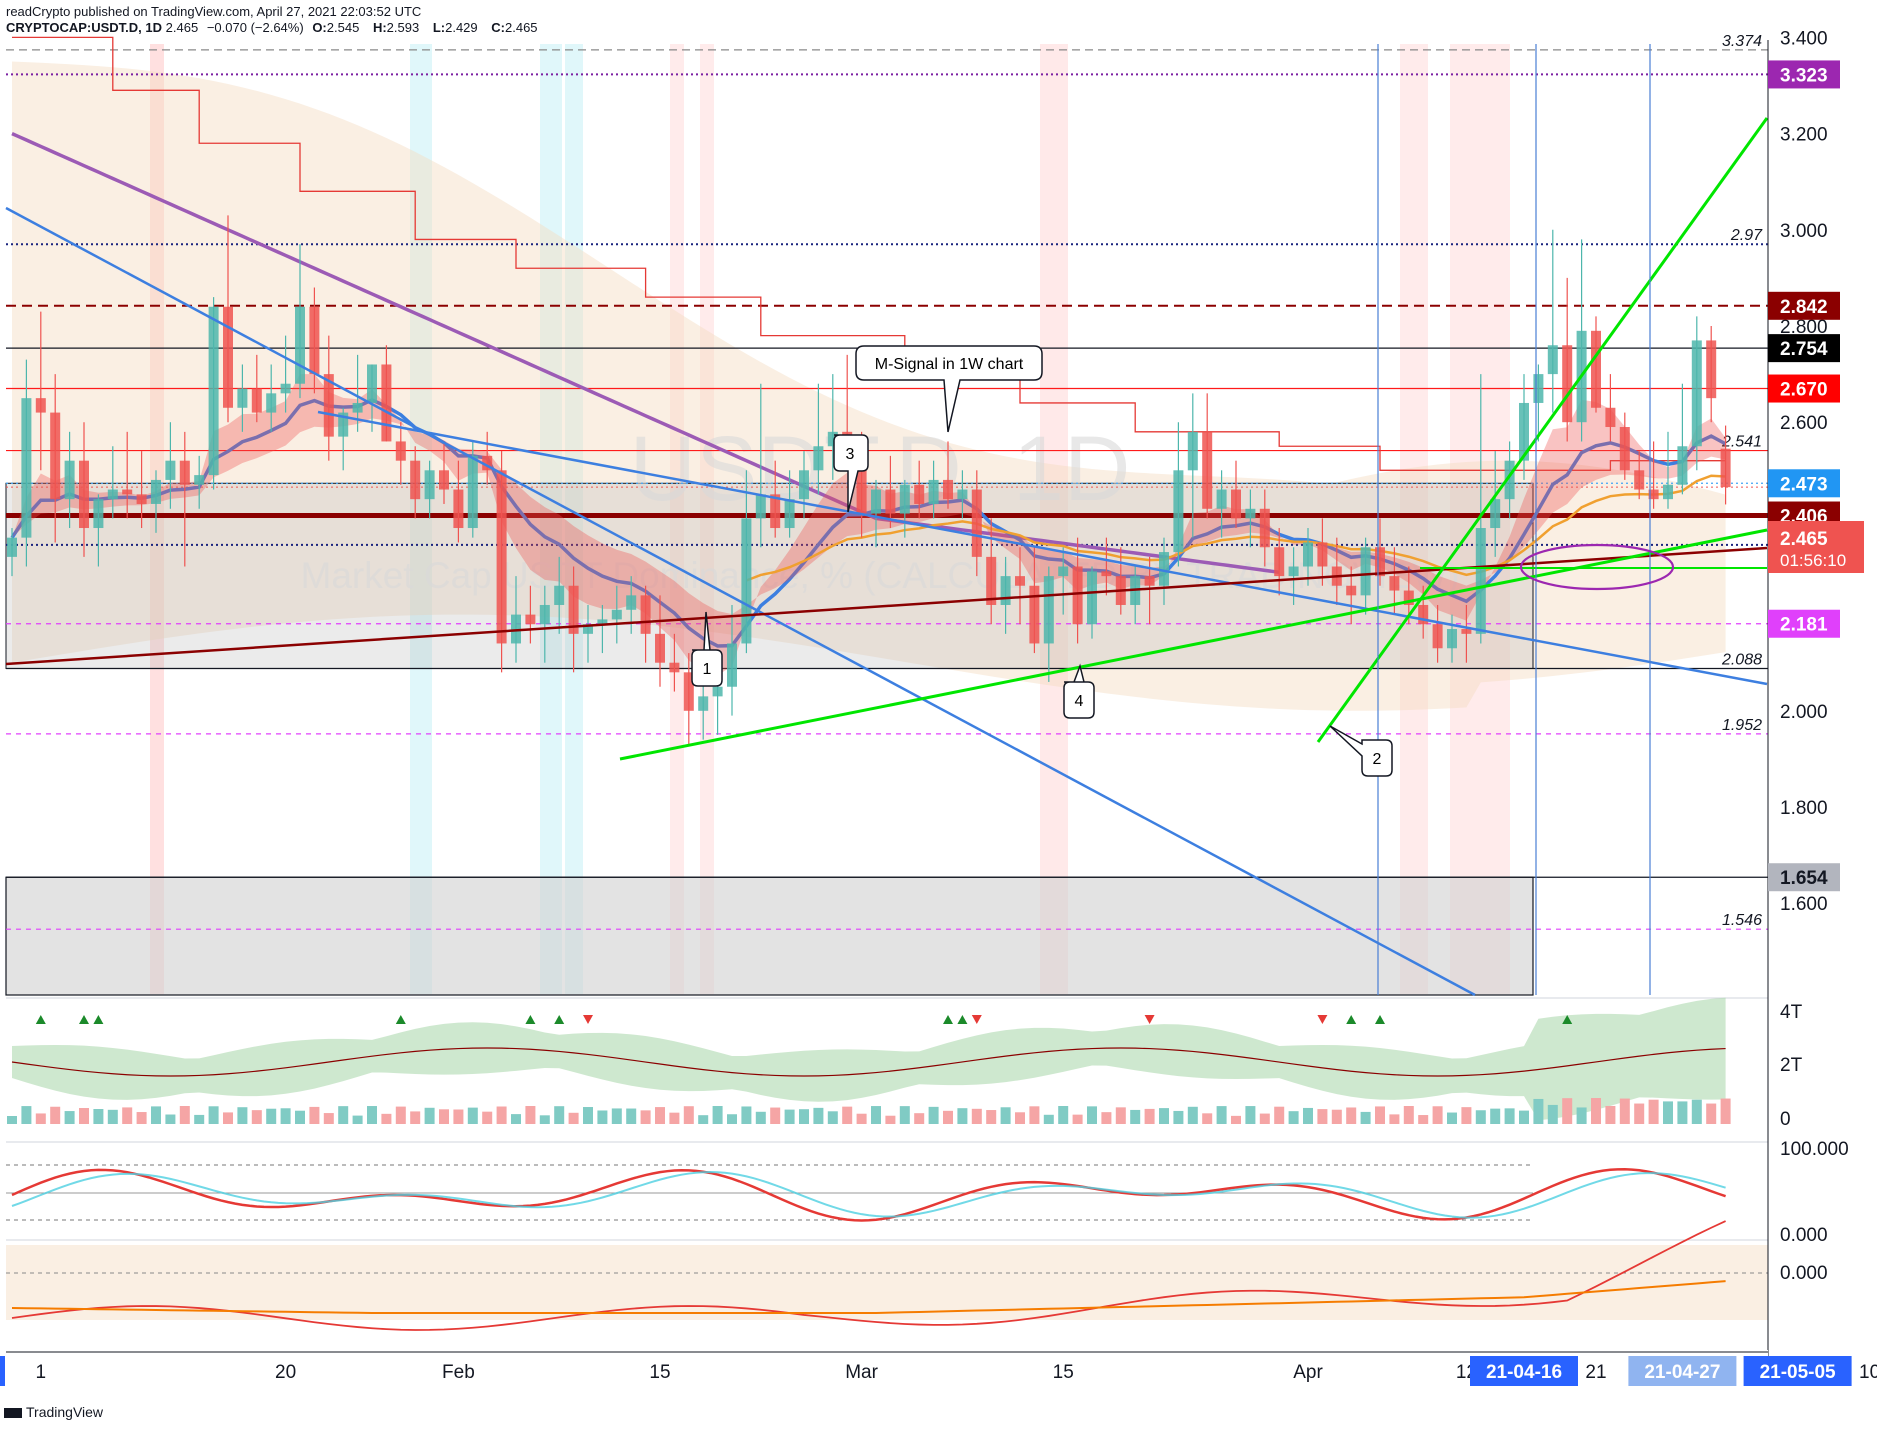  Describe the element at coordinates (1597, 567) in the screenshot. I see `highlight-ellipse` at that location.